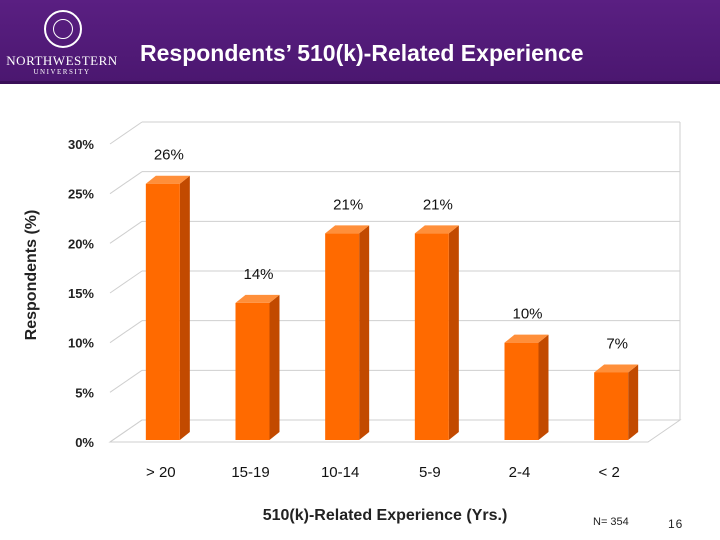 This screenshot has height=540, width=720. Describe the element at coordinates (81, 194) in the screenshot. I see `y-tick-label: 25%` at that location.